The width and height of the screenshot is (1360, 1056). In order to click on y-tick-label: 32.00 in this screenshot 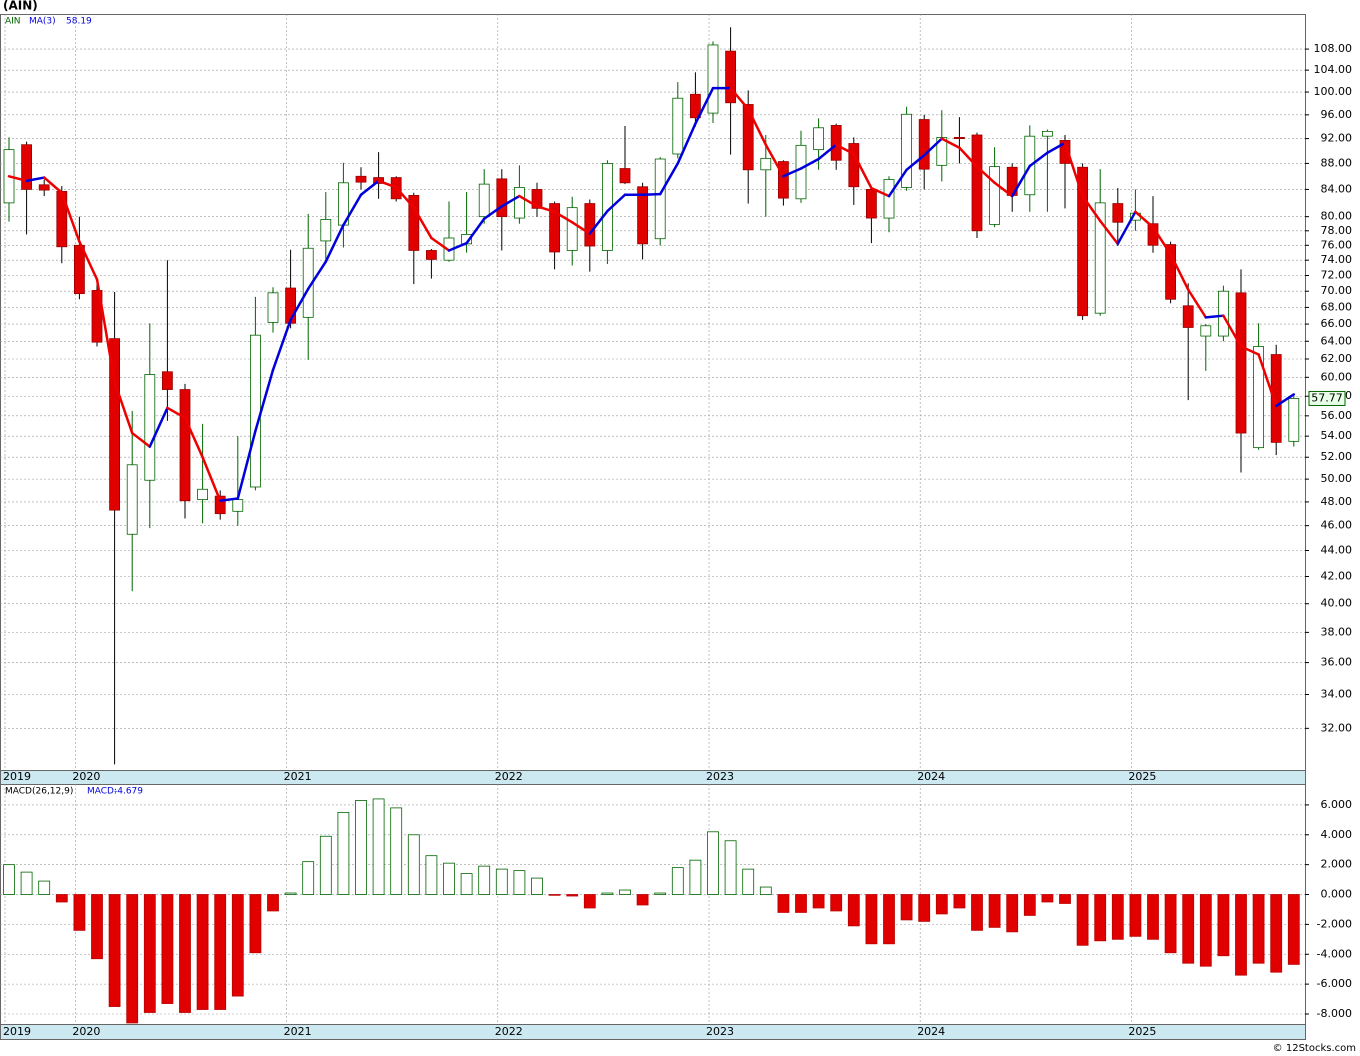, I will do `click(1337, 727)`.